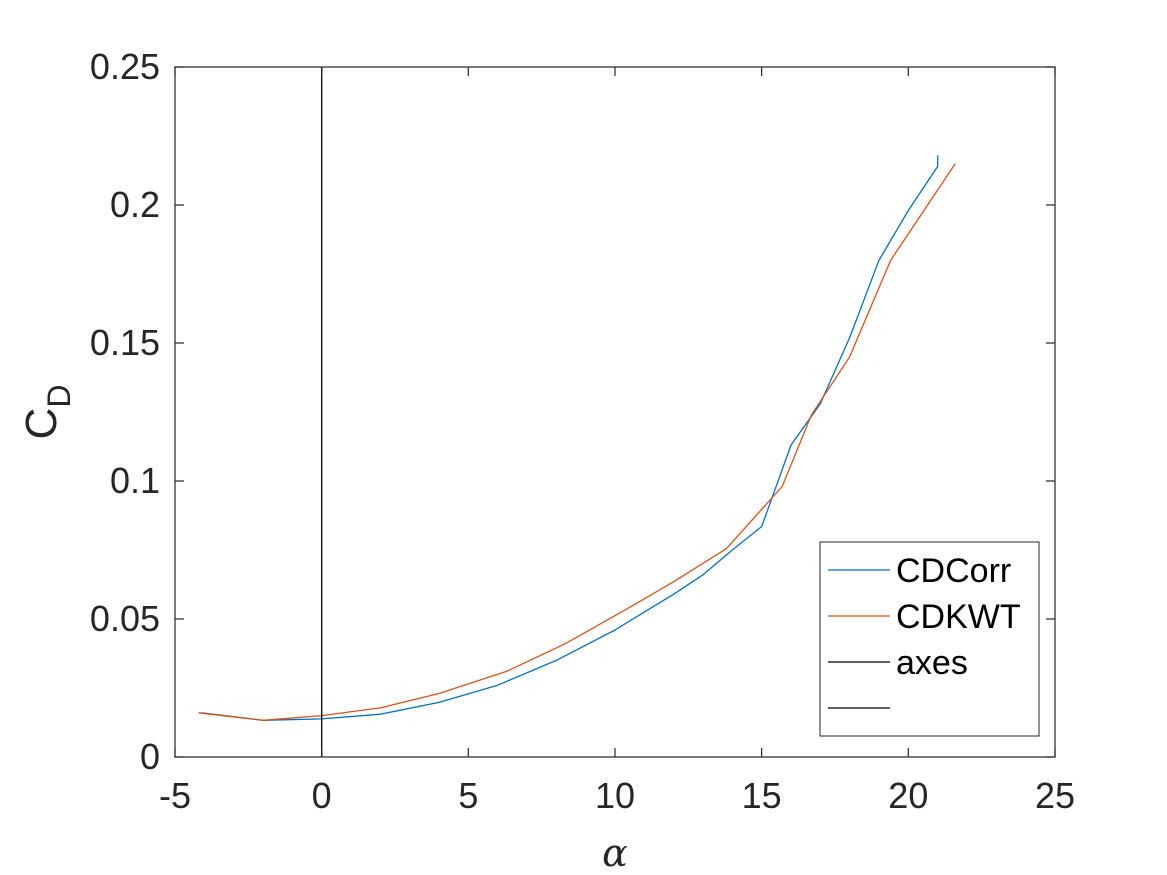 The image size is (1167, 875). Describe the element at coordinates (468, 795) in the screenshot. I see `x-tick-label: 5` at that location.